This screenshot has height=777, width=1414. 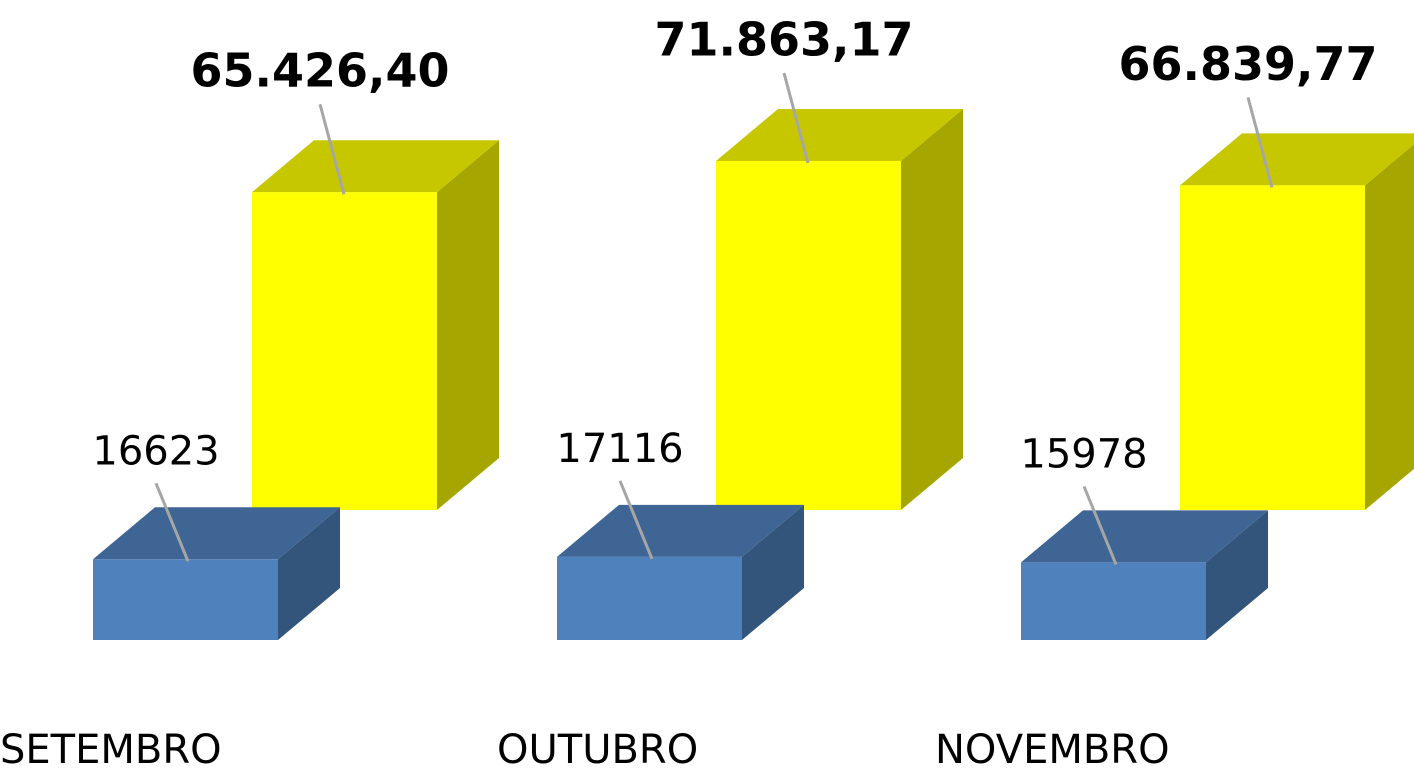 I want to click on category-label: OUTUBRO, so click(x=597, y=750).